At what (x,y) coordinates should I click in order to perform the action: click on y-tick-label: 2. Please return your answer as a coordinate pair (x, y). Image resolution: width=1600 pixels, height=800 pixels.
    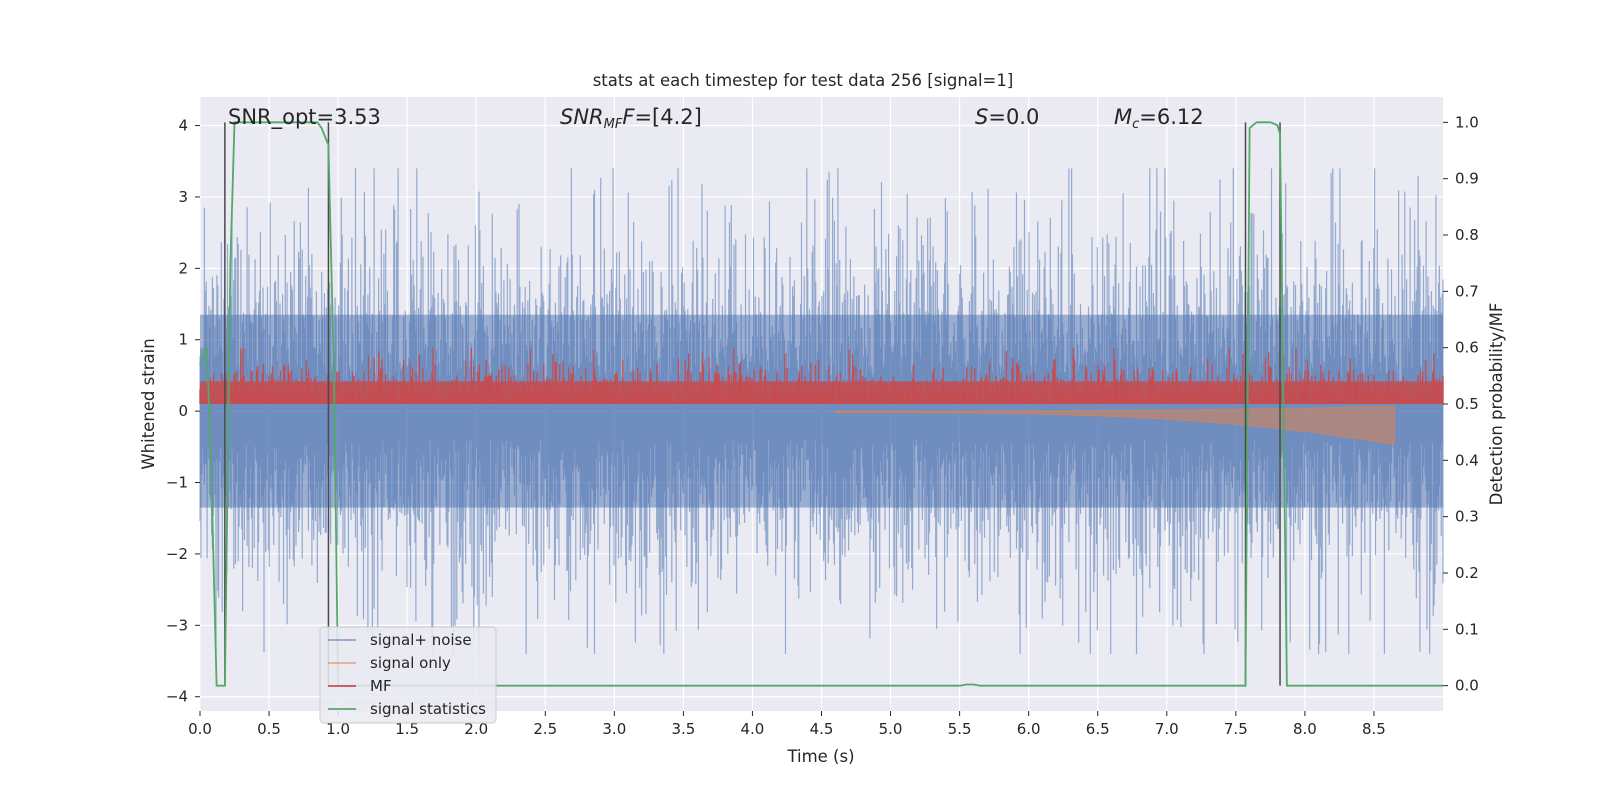
    Looking at the image, I should click on (183, 268).